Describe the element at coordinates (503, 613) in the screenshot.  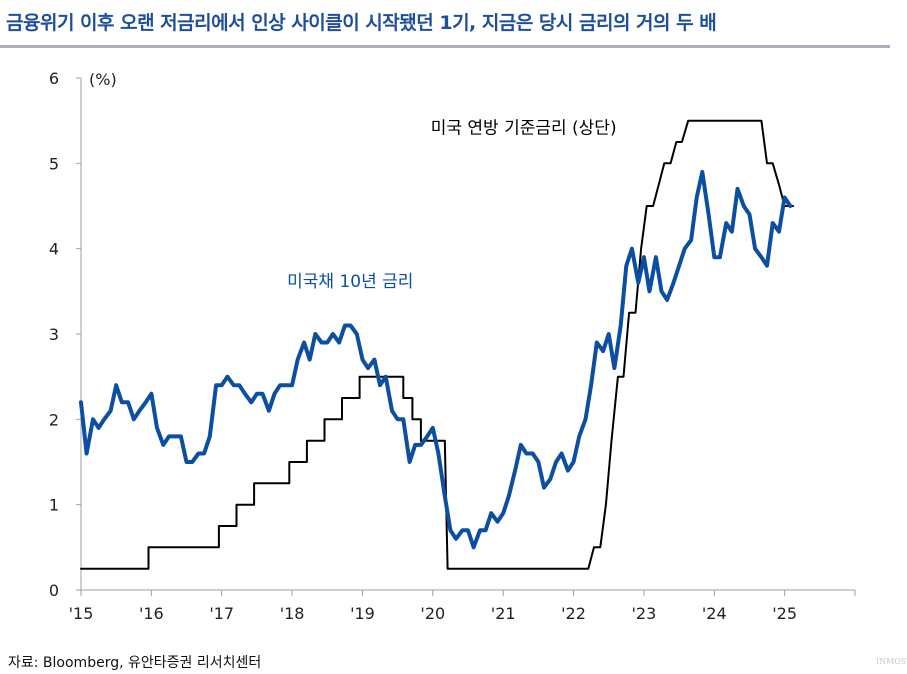
I see `x-tick-label: '21` at that location.